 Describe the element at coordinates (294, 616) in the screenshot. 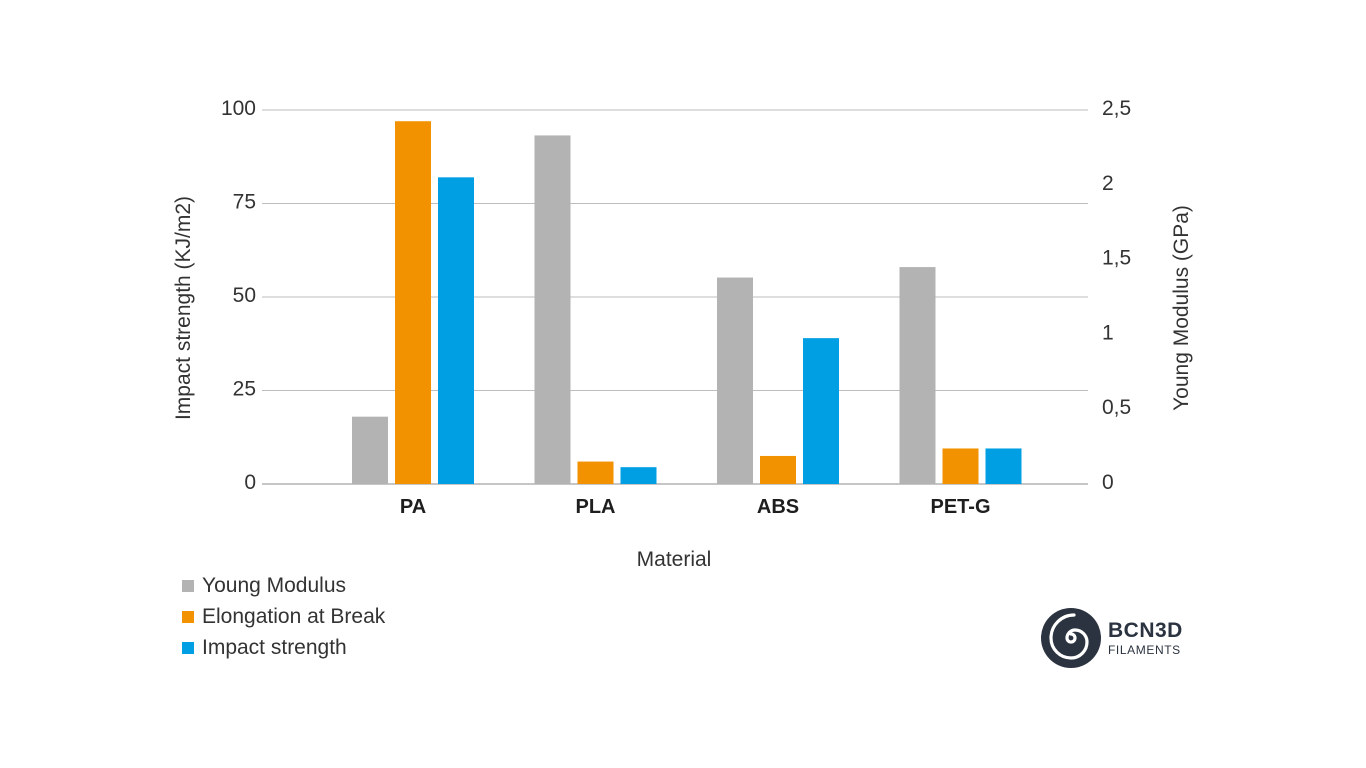

I see `legend-label: Elongation at Break` at that location.